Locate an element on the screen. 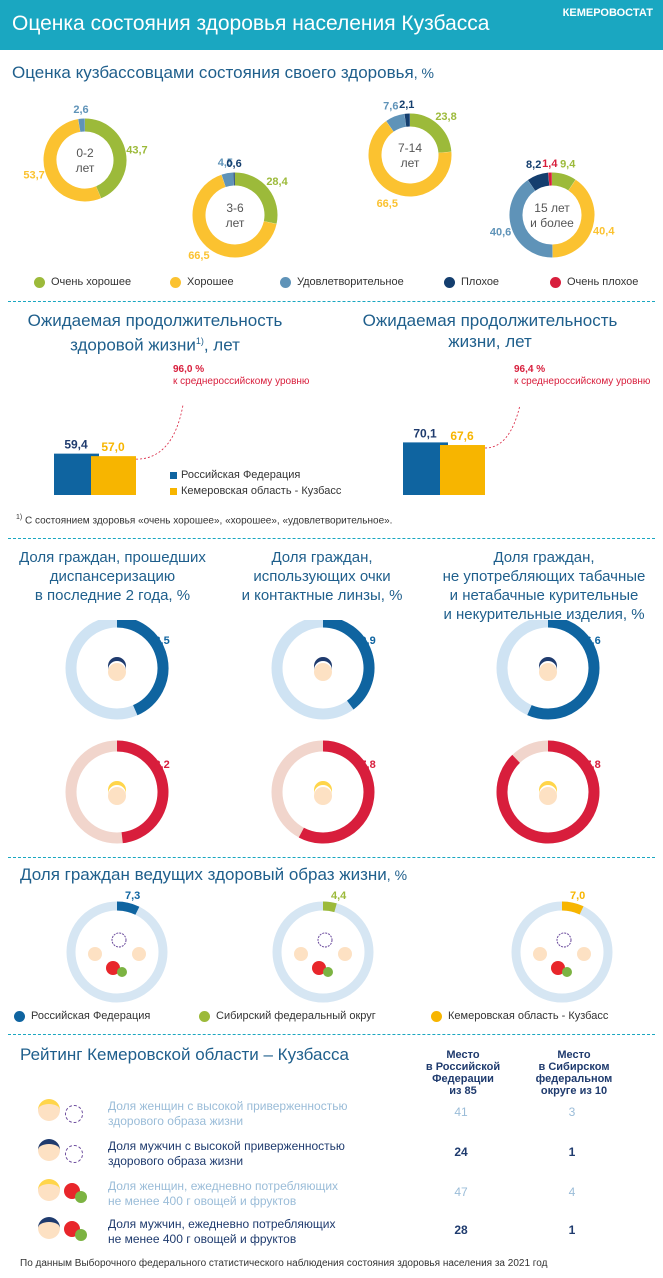 This screenshot has height=1278, width=663. rating-rf-value: 28 is located at coordinates (461, 1230).